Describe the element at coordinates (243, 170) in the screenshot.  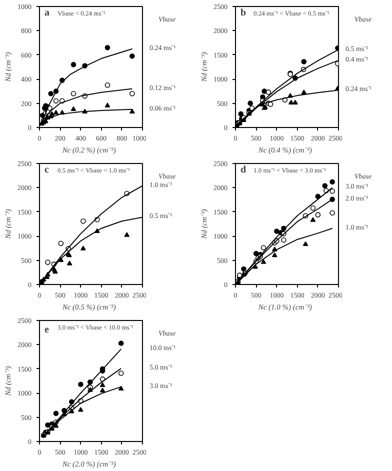
I see `chart-title: d` at that location.